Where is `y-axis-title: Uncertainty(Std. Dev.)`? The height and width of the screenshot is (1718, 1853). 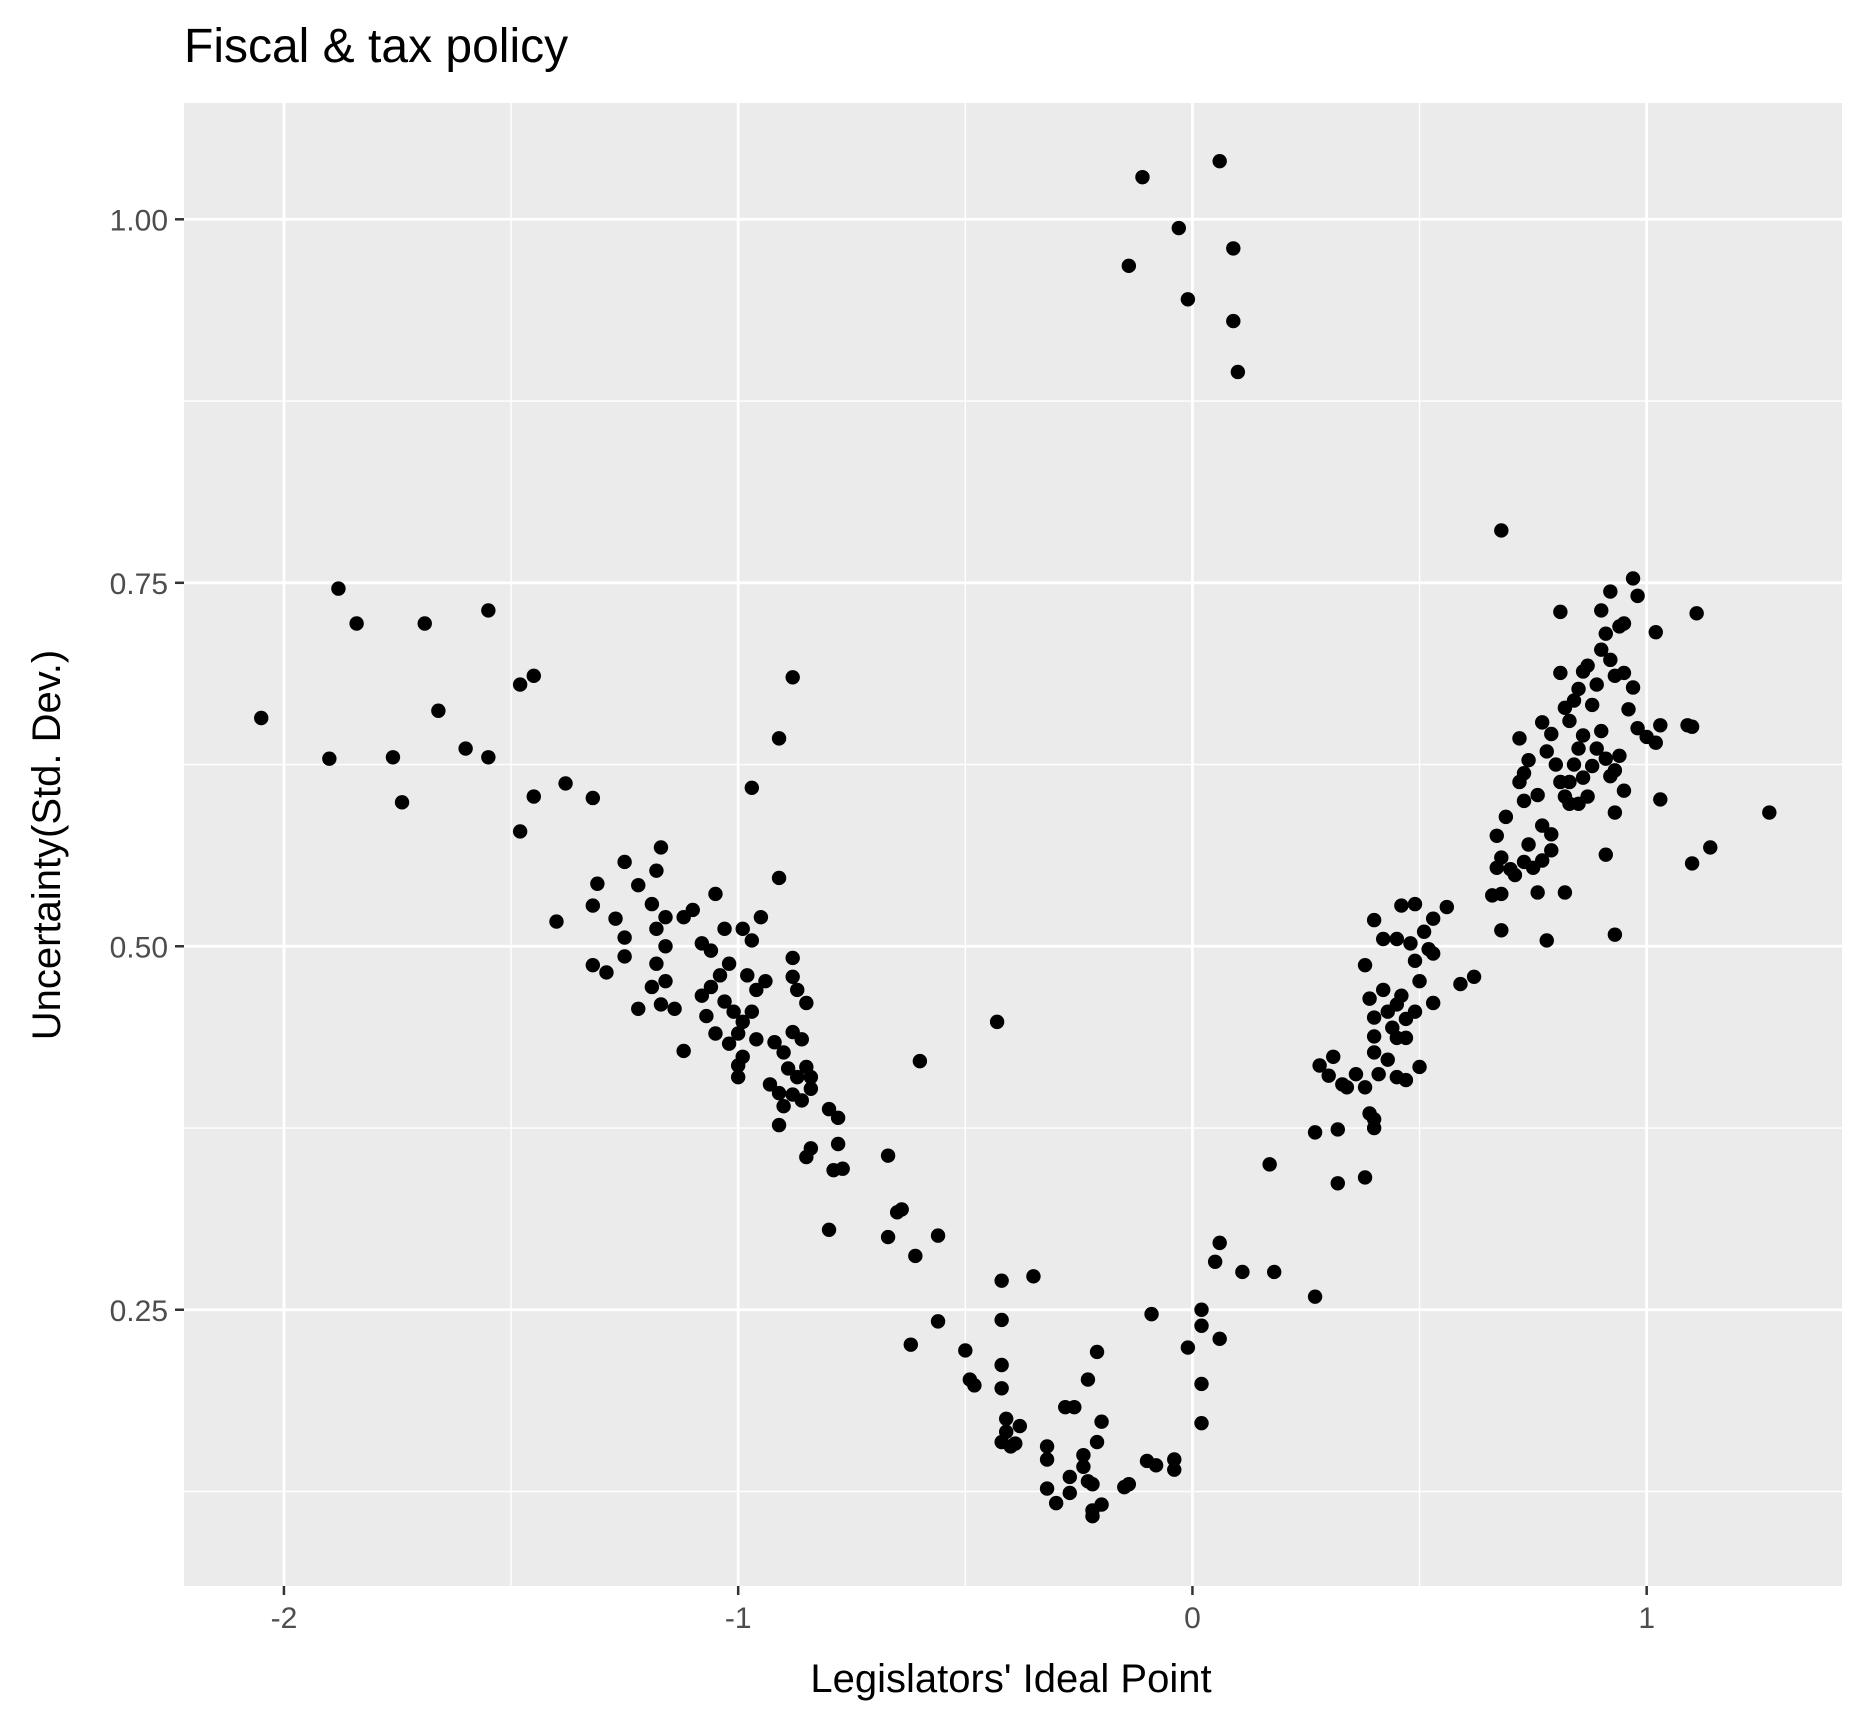
y-axis-title: Uncertainty(Std. Dev.) is located at coordinates (47, 845).